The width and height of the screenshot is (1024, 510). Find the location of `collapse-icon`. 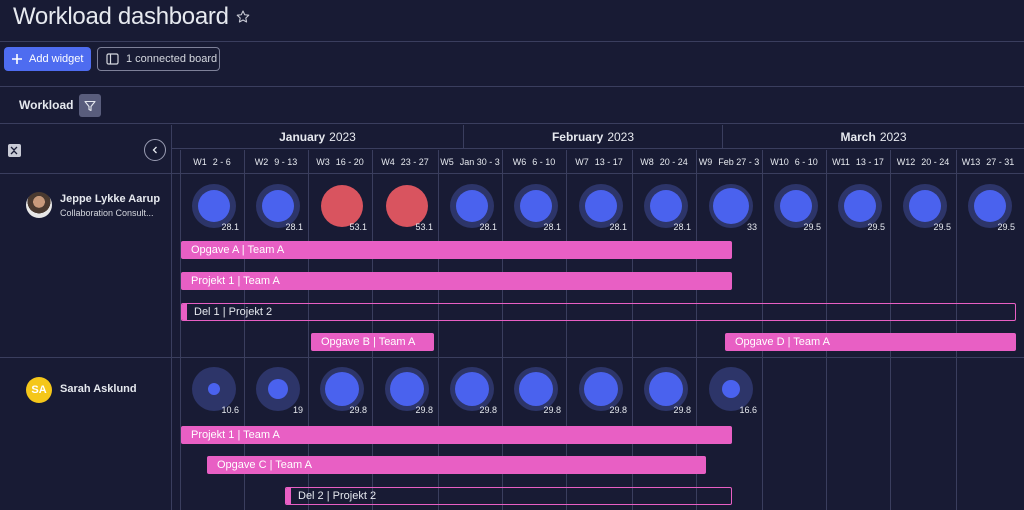

collapse-icon is located at coordinates (14, 150).